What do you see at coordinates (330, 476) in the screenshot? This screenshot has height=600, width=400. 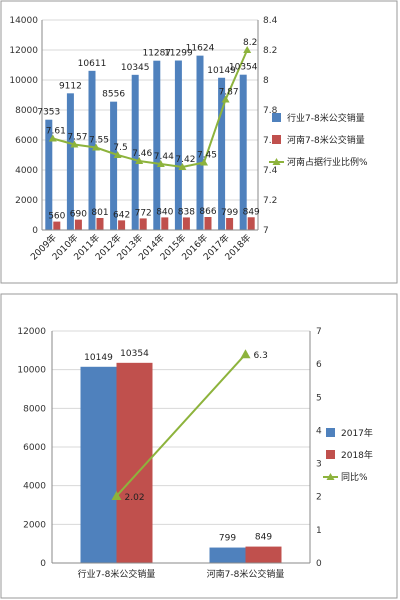 I see `bottom-legend-marker` at bounding box center [330, 476].